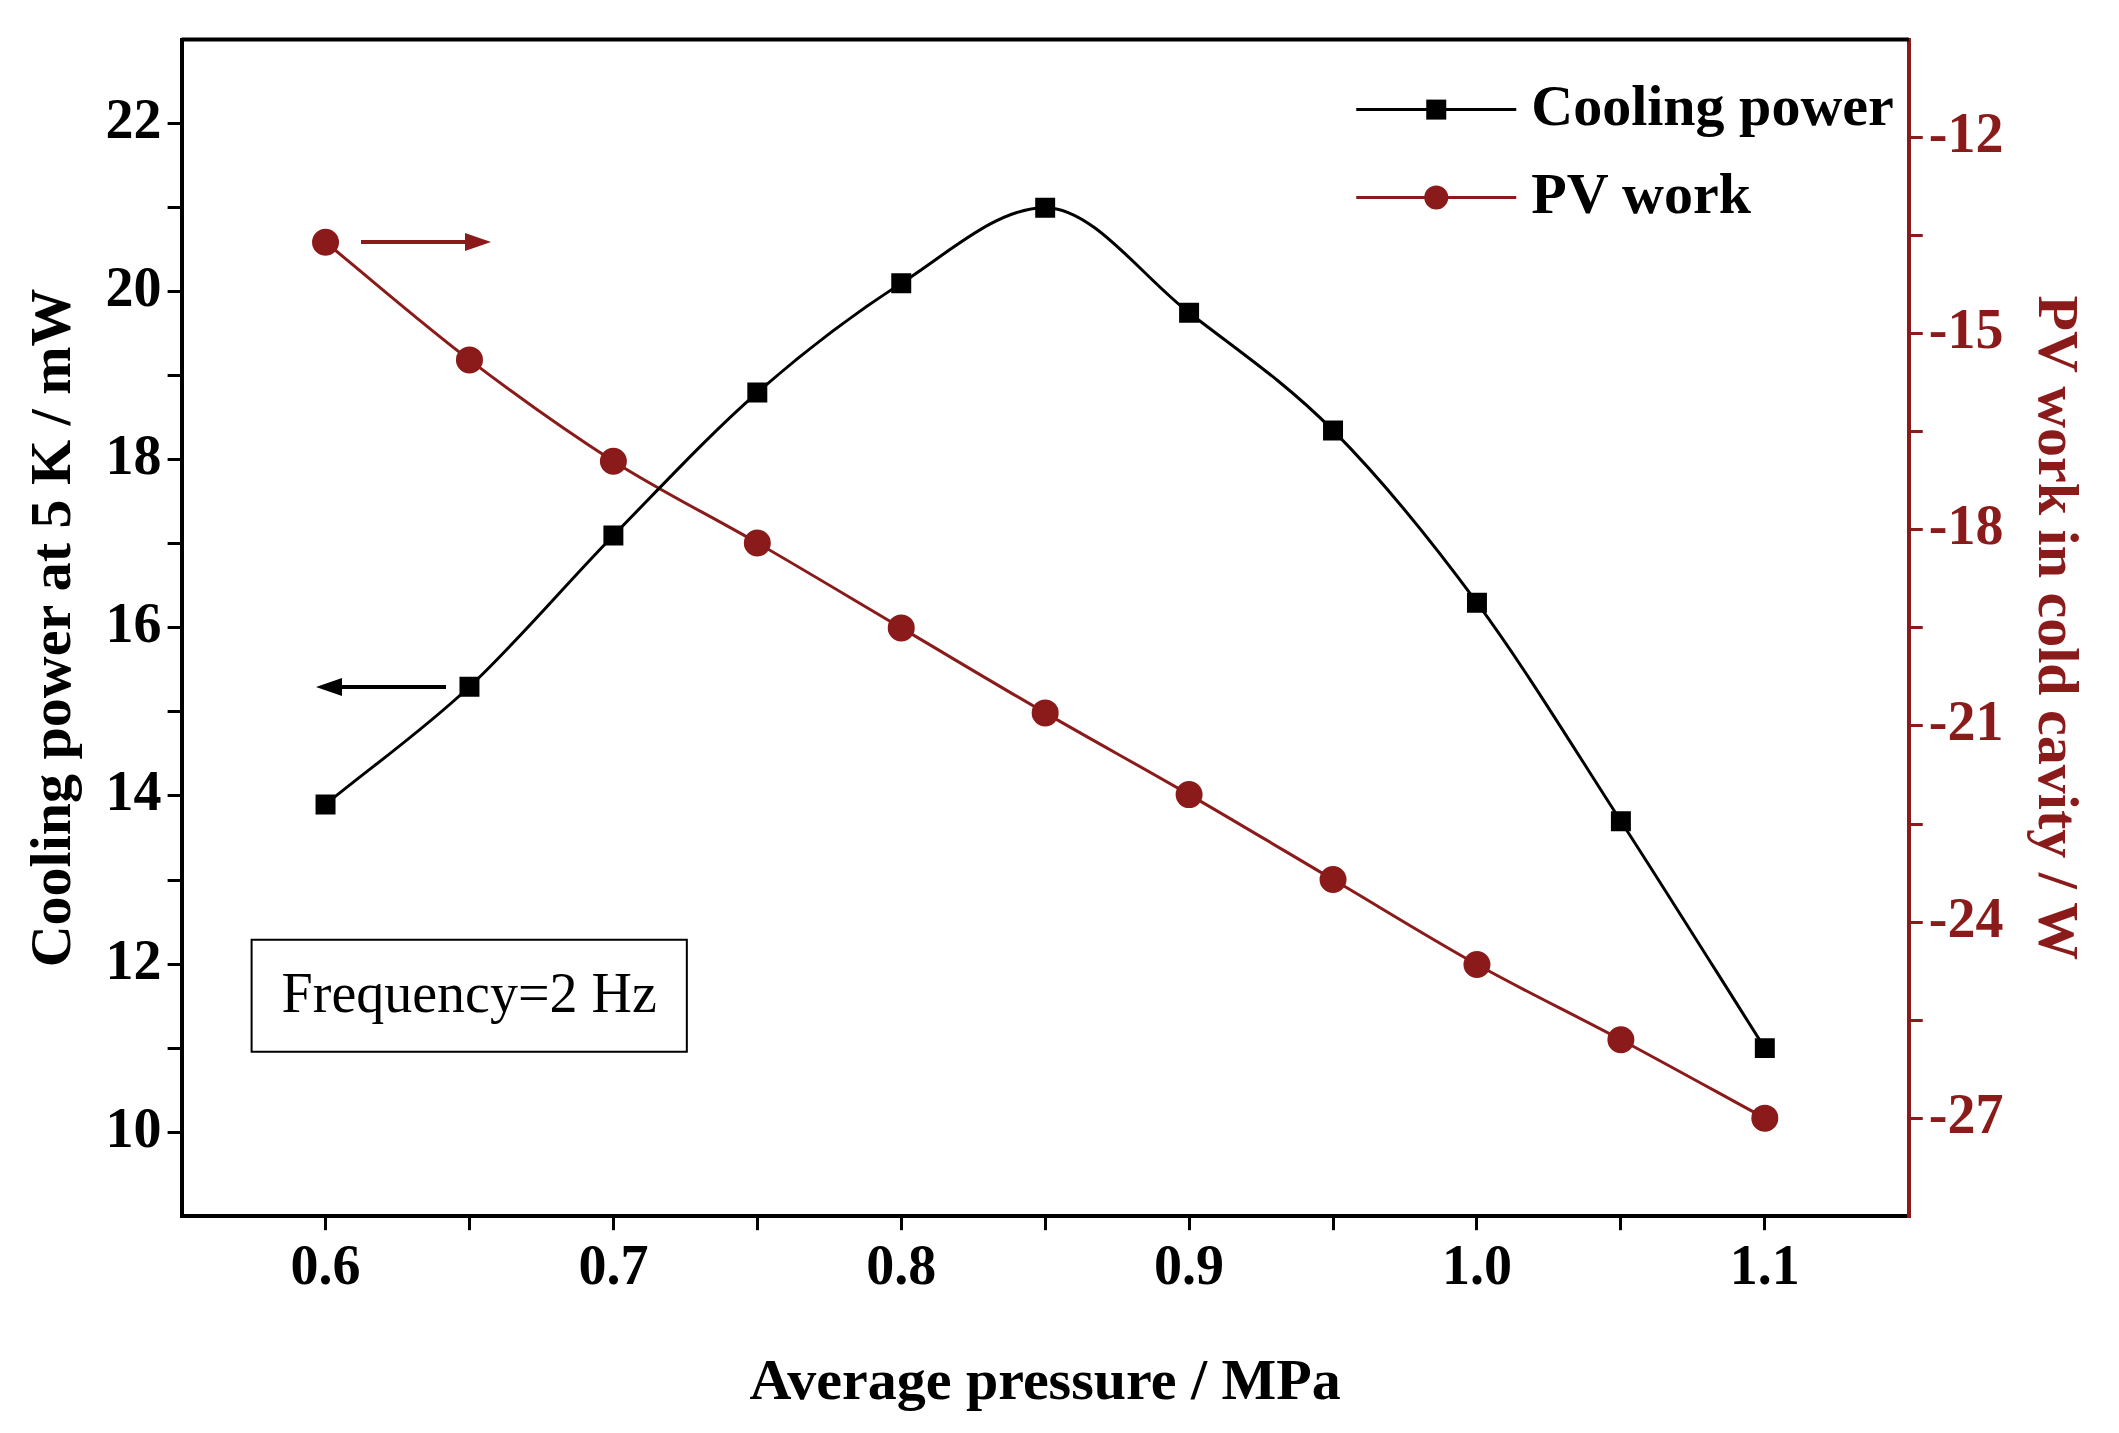  I want to click on y2-tick-label: -24, so click(1966, 917).